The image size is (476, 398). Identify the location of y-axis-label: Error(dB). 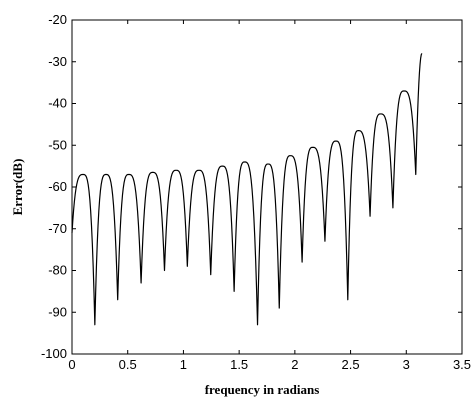
(17, 187).